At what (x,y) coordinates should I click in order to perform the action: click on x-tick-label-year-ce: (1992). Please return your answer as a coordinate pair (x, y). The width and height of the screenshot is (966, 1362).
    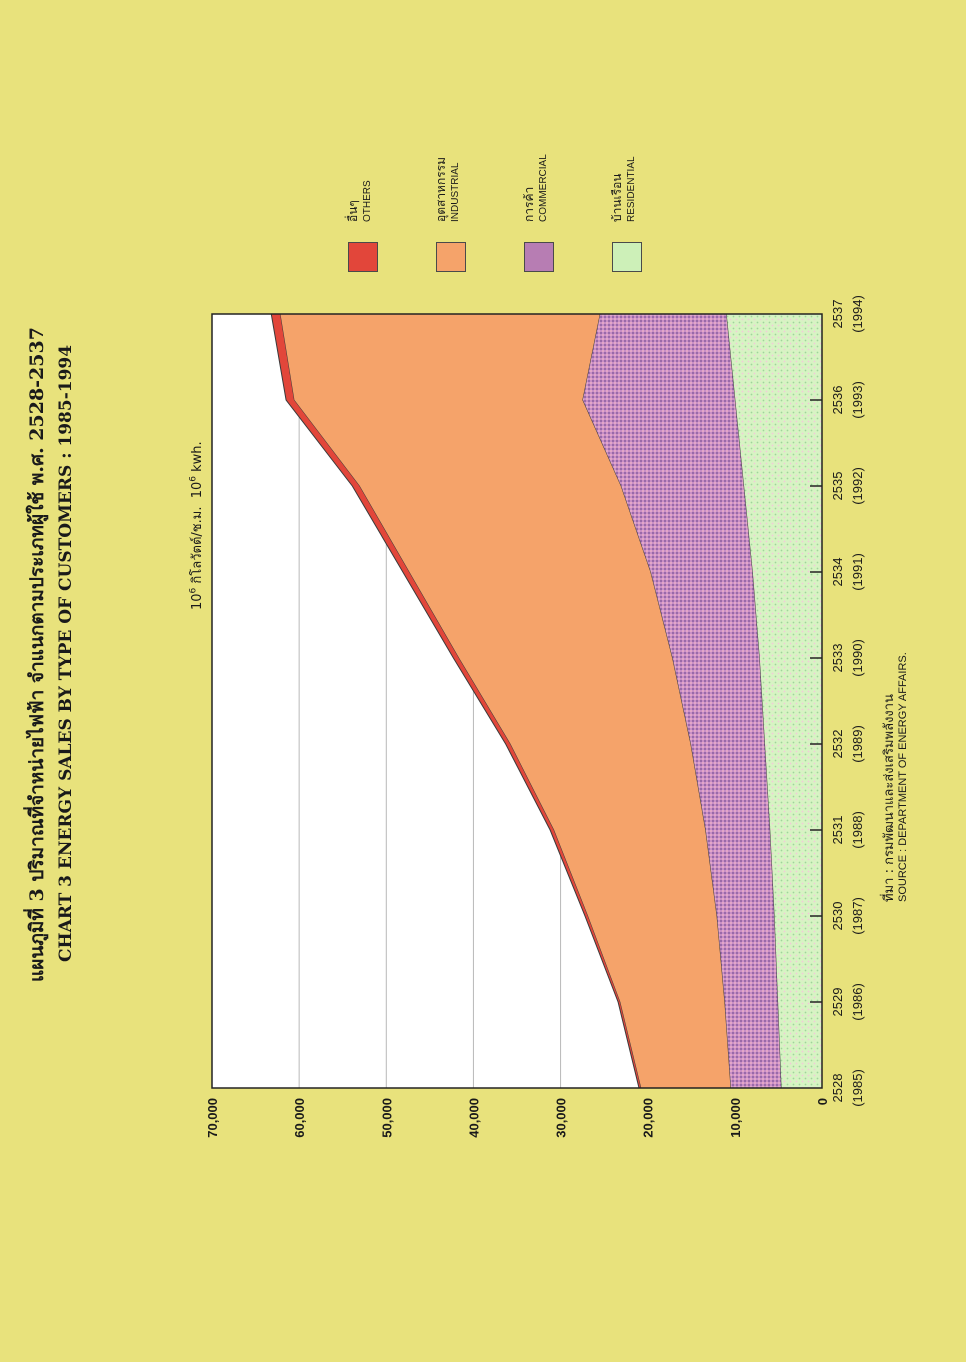
    Looking at the image, I should click on (857, 486).